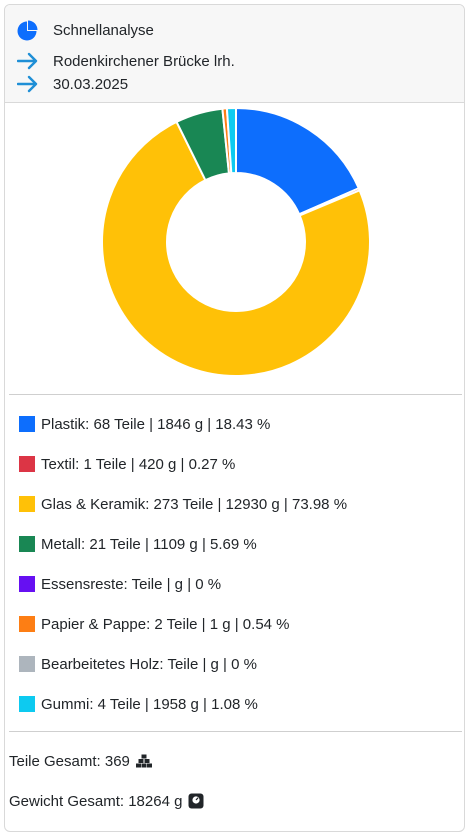 This screenshot has width=471, height=835. I want to click on total-weight: Gewicht Gesamt: 18264 g, so click(106, 801).